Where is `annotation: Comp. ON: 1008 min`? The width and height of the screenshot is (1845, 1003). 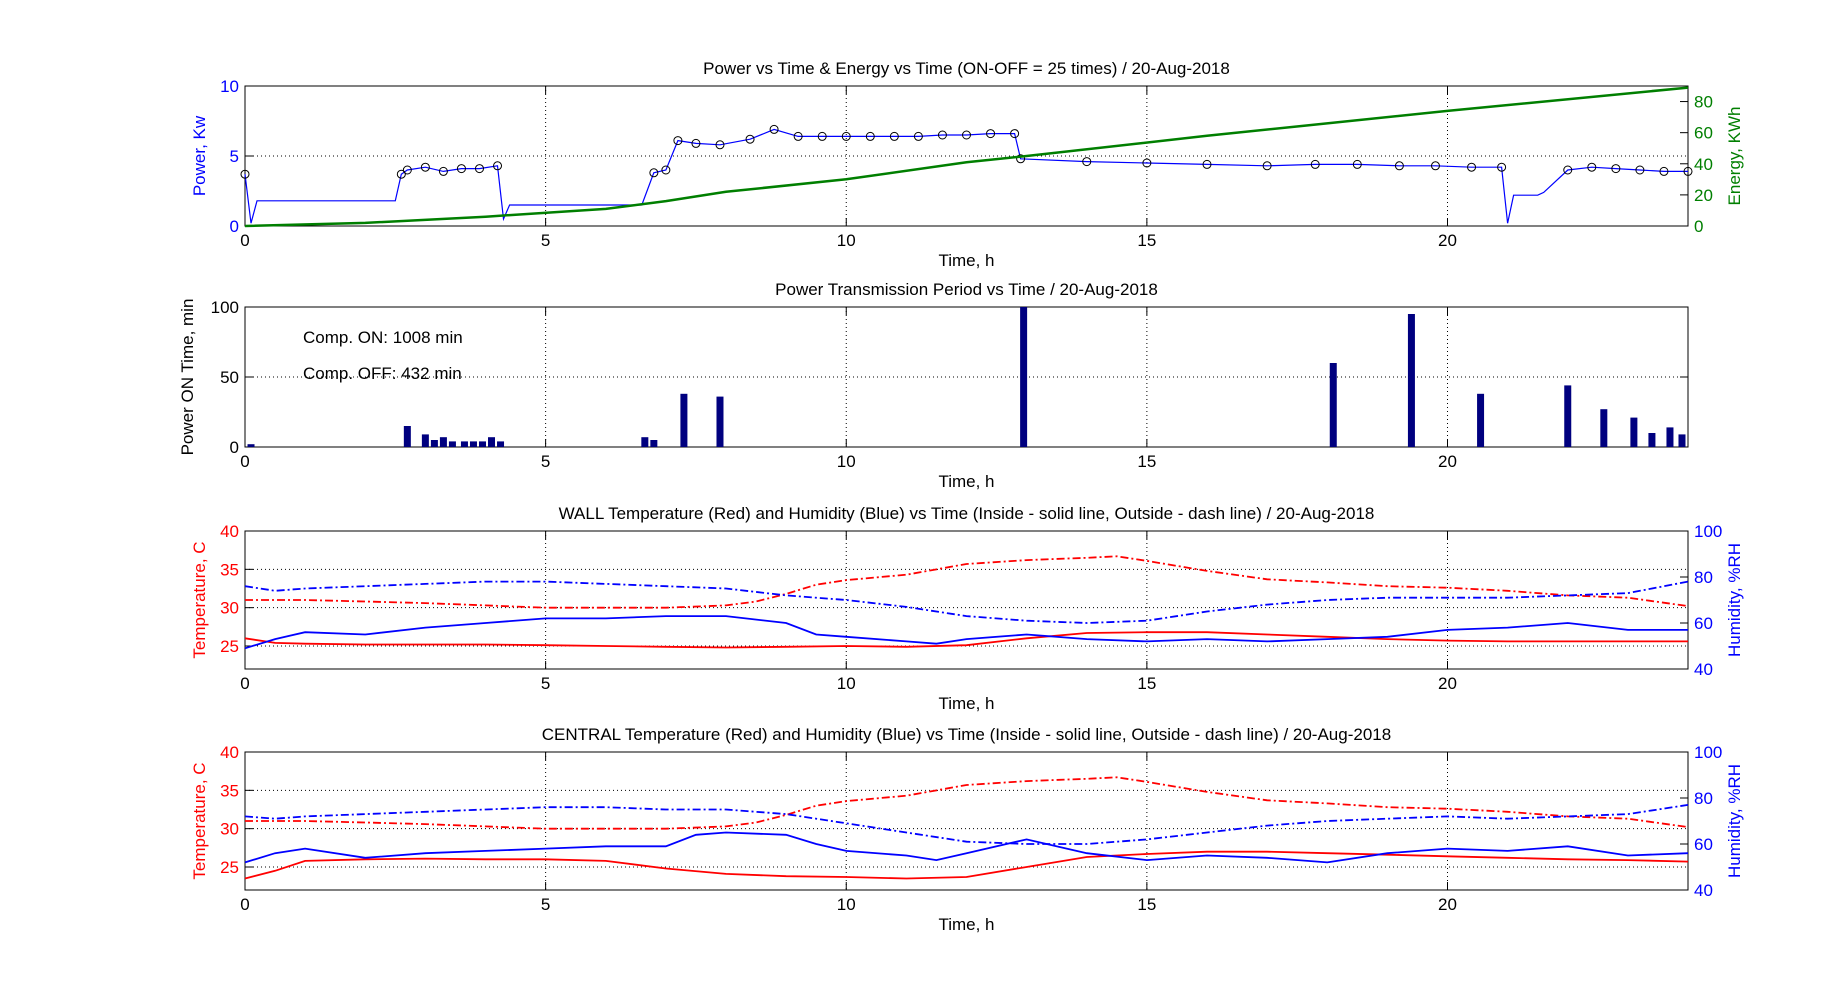 annotation: Comp. ON: 1008 min is located at coordinates (383, 337).